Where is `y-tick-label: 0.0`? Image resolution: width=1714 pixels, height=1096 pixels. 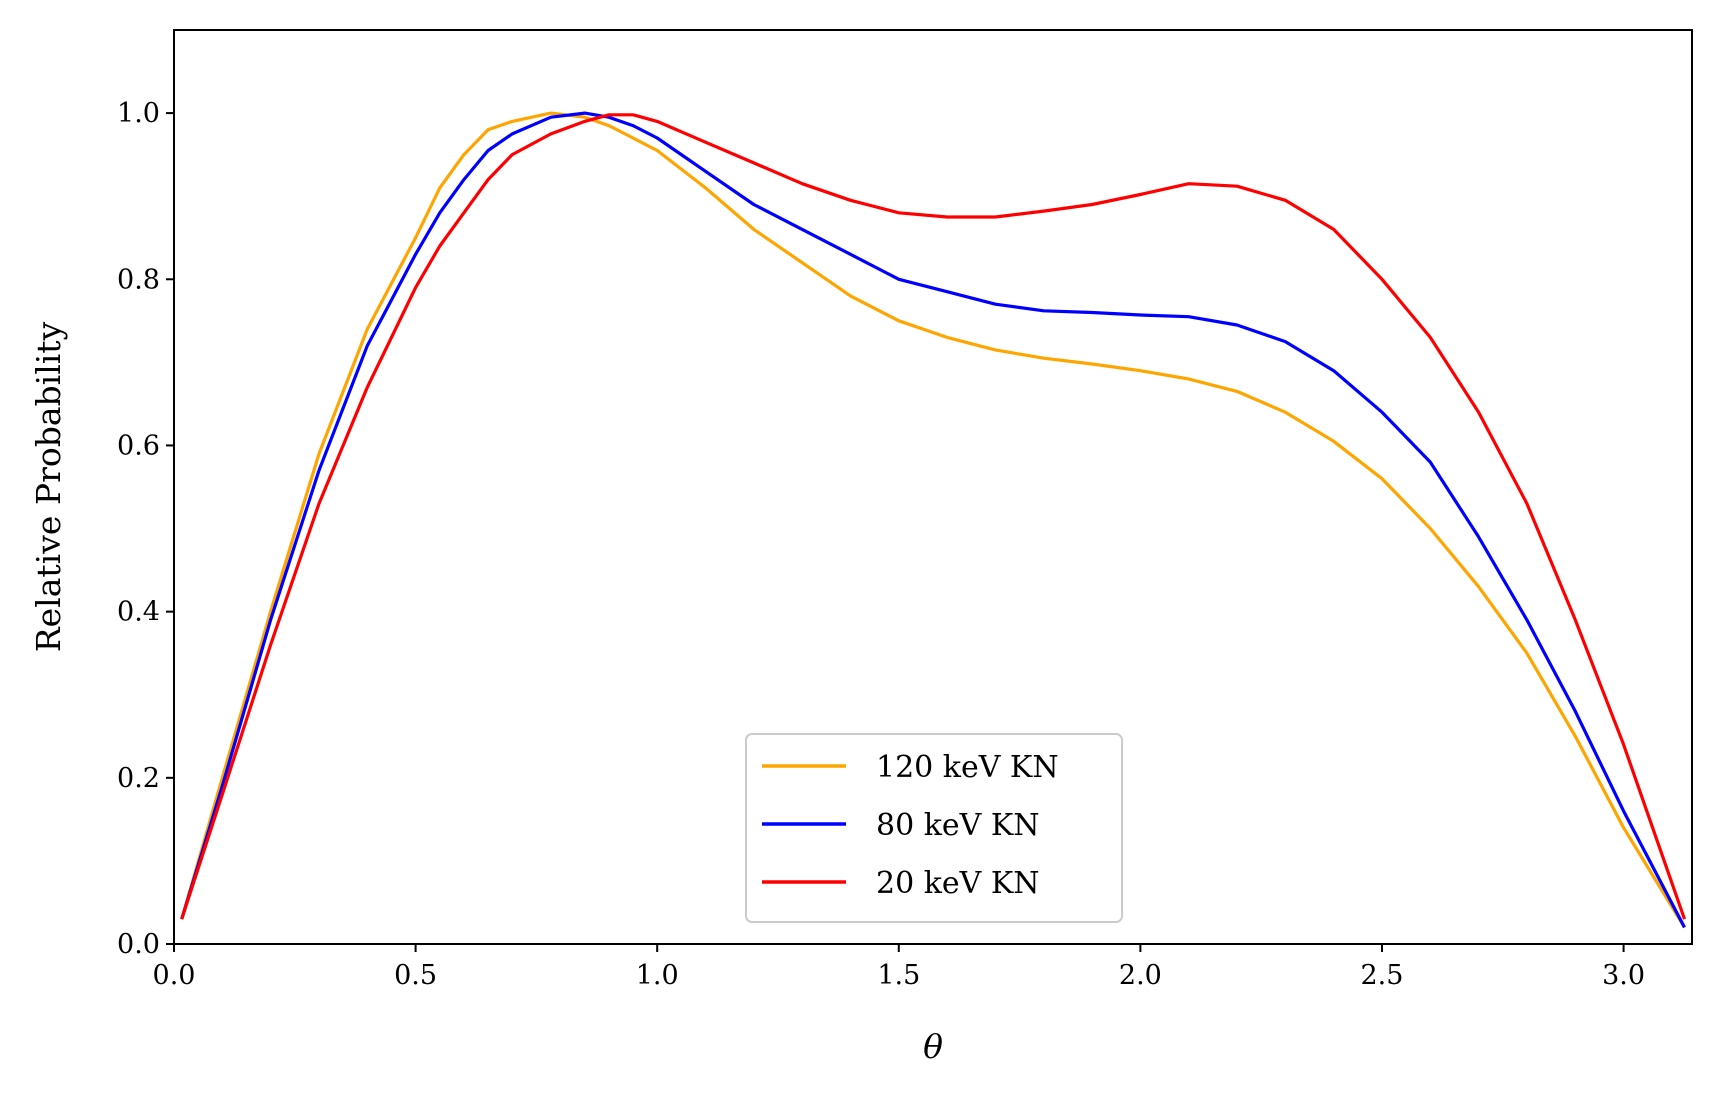 y-tick-label: 0.0 is located at coordinates (138, 944).